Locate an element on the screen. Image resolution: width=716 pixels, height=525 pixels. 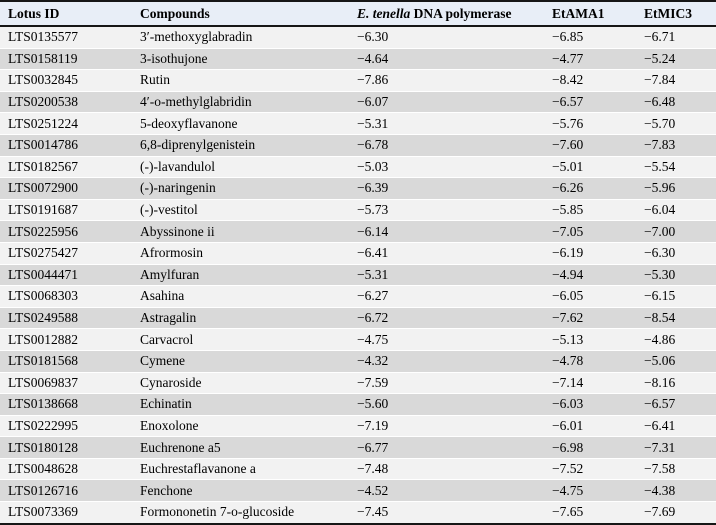
cell-compound: Amylfuran is located at coordinates (240, 275).